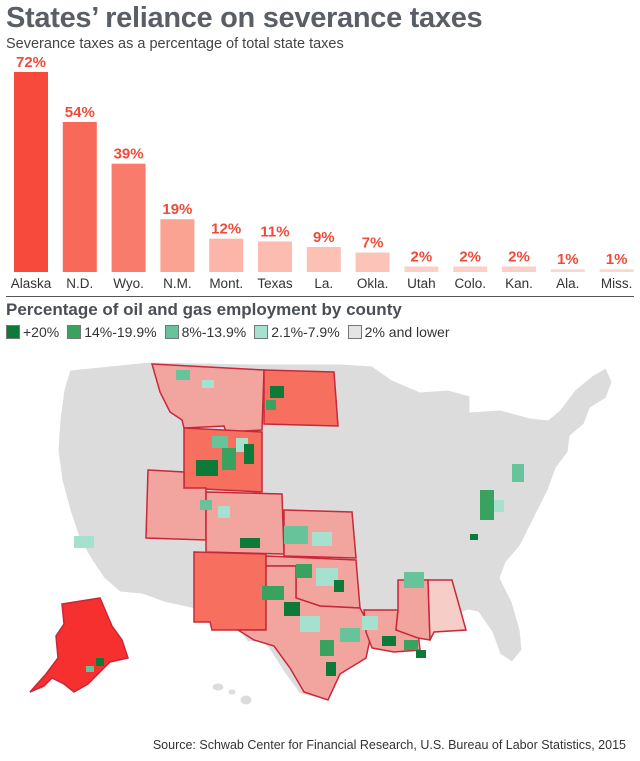  What do you see at coordinates (177, 283) in the screenshot?
I see `category-label: N.M.` at bounding box center [177, 283].